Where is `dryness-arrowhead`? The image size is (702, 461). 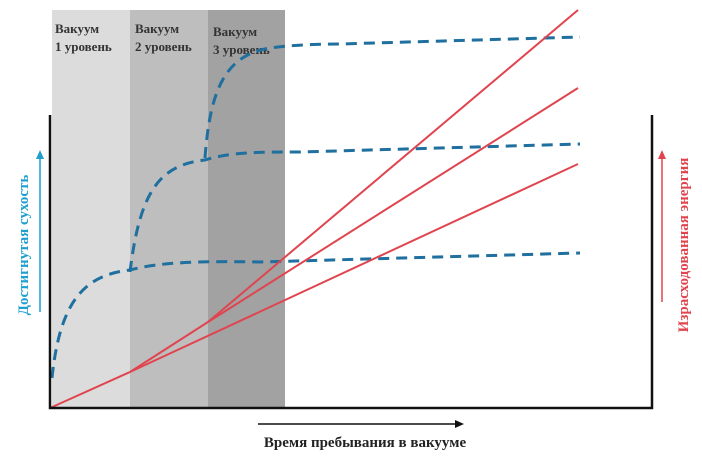 dryness-arrowhead is located at coordinates (40, 154).